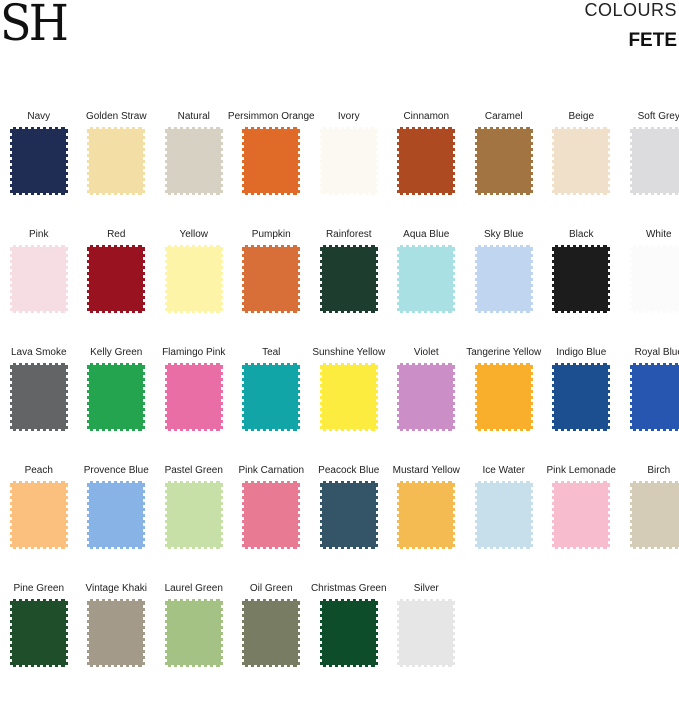  What do you see at coordinates (581, 470) in the screenshot?
I see `swatch-label: Pink Lemonade` at bounding box center [581, 470].